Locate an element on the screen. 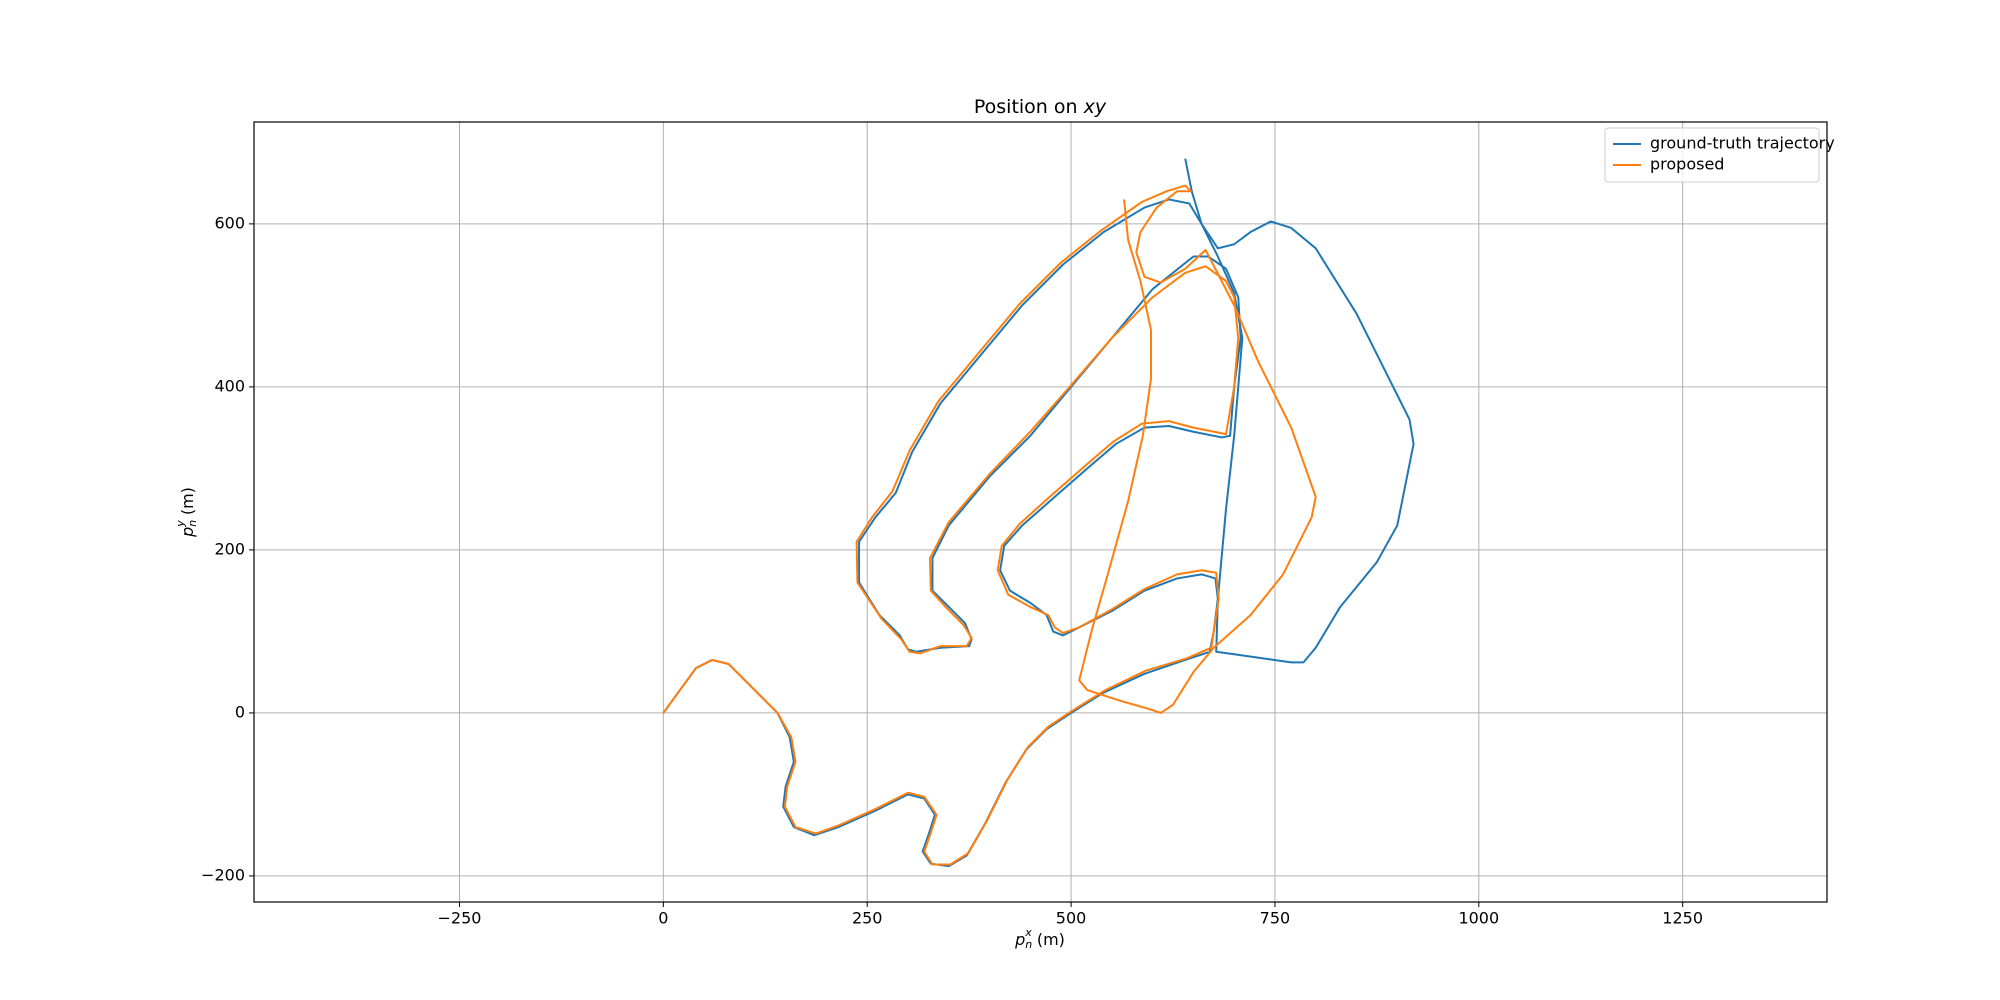 The image size is (2000, 1000). y-tick-label: −200 is located at coordinates (223, 874).